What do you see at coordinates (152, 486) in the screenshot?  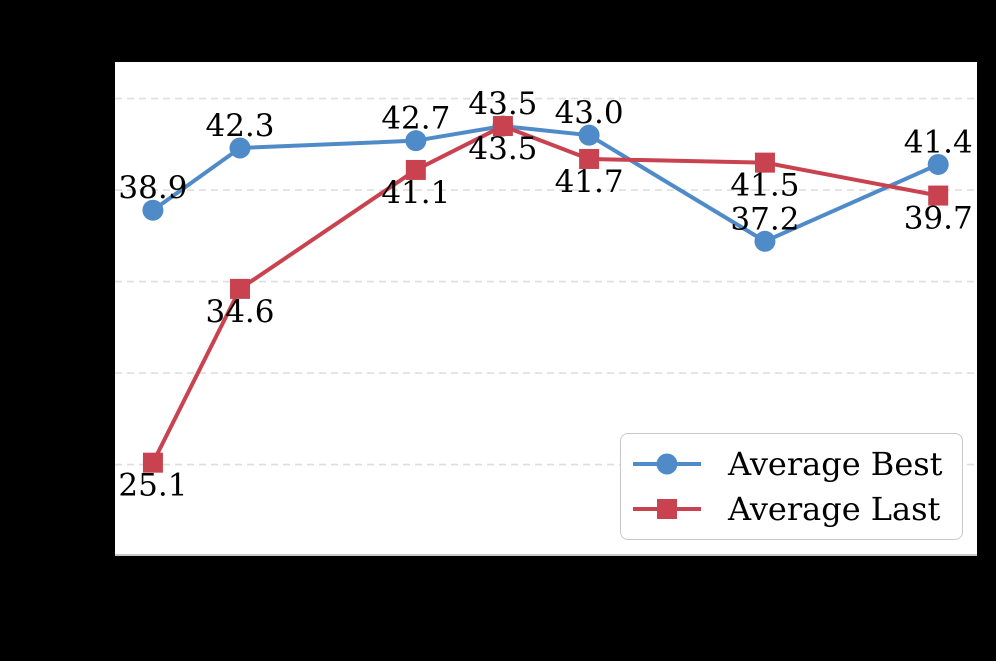 I see `data-point-label-average-last: 25.1` at bounding box center [152, 486].